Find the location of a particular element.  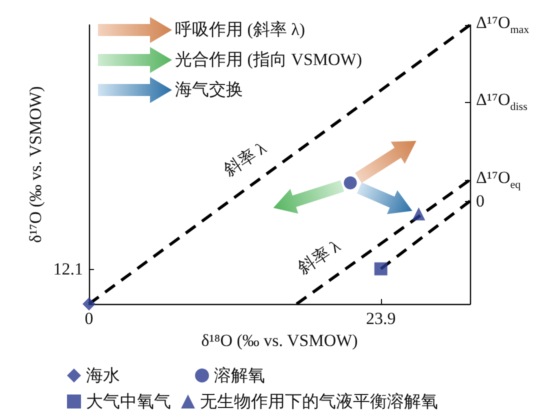

y-axis-title: δ¹⁷O (‰ vs. VSMOW) is located at coordinates (35, 164).